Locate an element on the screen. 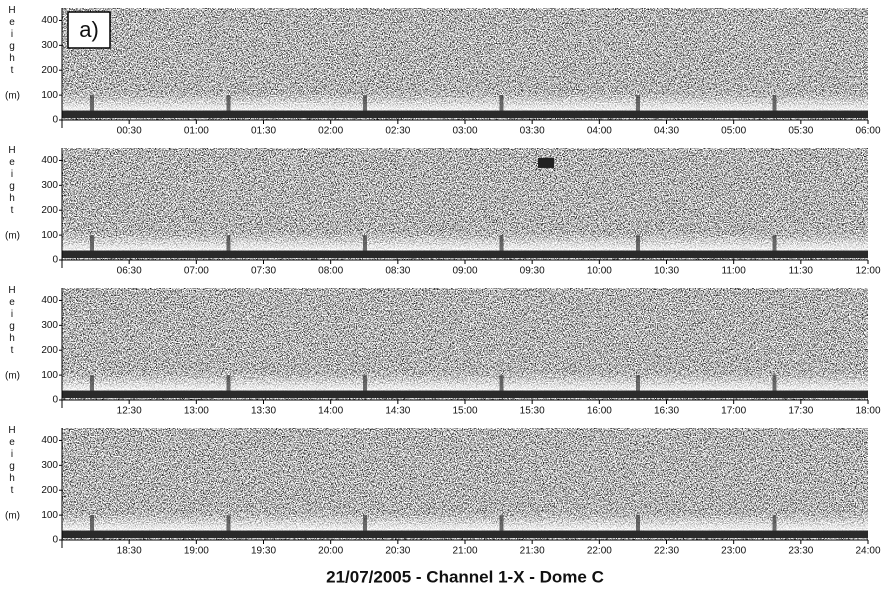 The height and width of the screenshot is (592, 886). caption: 21/07/2005 - Channel 1-X - Dome C is located at coordinates (465, 576).